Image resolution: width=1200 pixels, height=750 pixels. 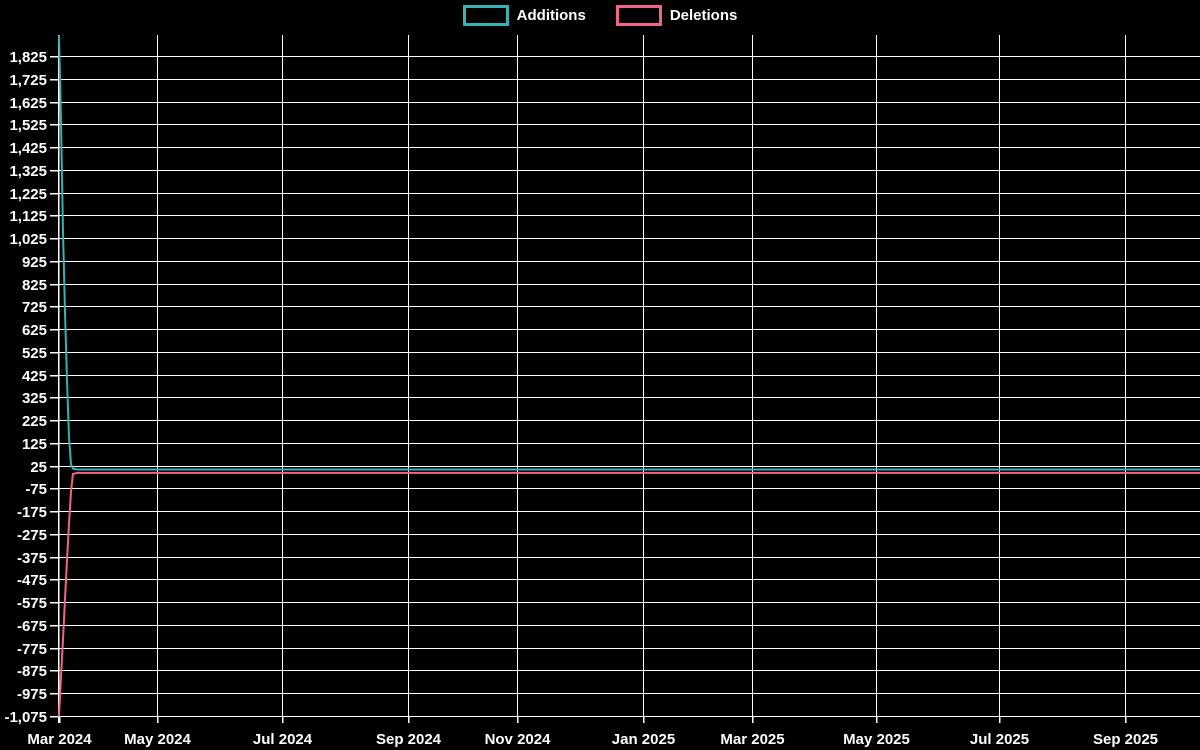 What do you see at coordinates (643, 739) in the screenshot?
I see `svg-text: Jan 2025` at bounding box center [643, 739].